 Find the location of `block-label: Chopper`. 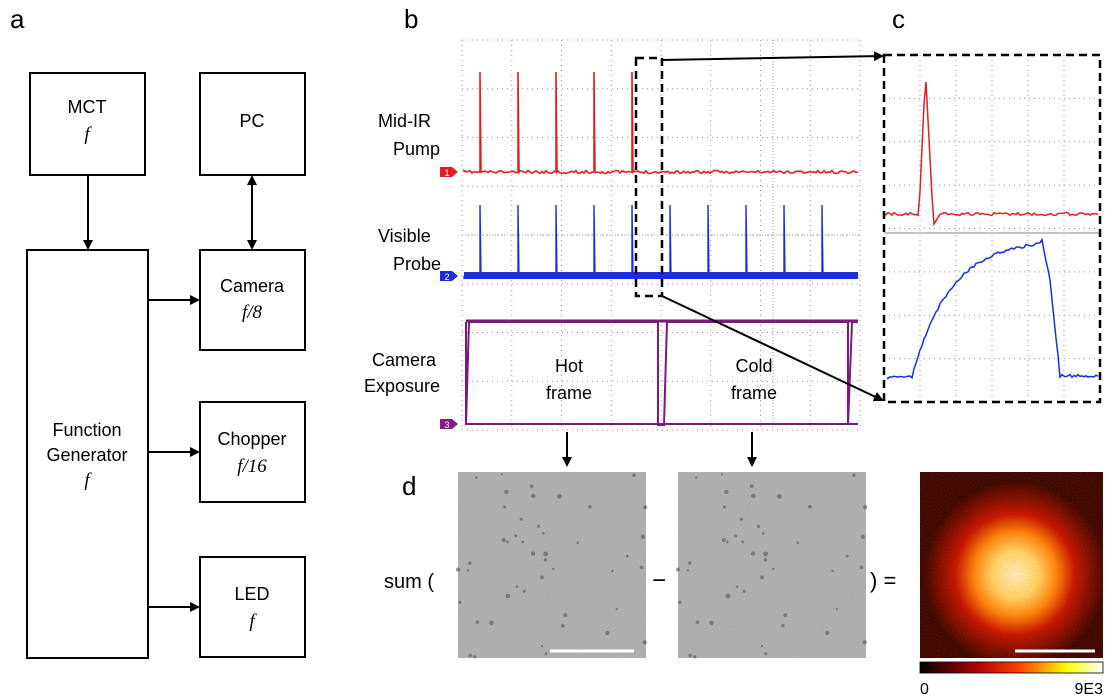

block-label: Chopper is located at coordinates (251, 439).